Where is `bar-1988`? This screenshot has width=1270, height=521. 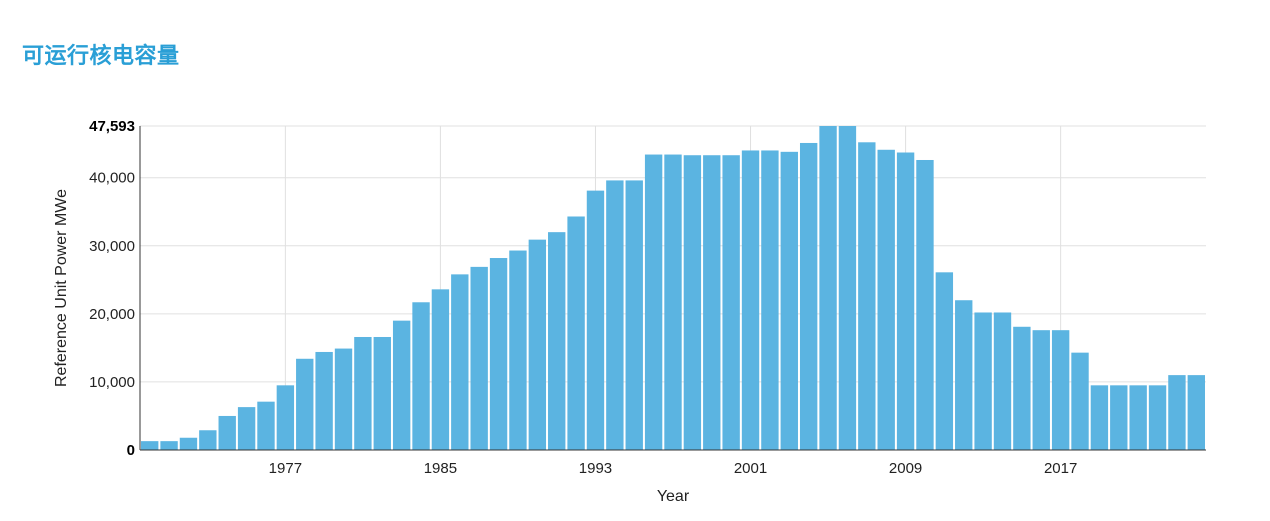 bar-1988 is located at coordinates (498, 354).